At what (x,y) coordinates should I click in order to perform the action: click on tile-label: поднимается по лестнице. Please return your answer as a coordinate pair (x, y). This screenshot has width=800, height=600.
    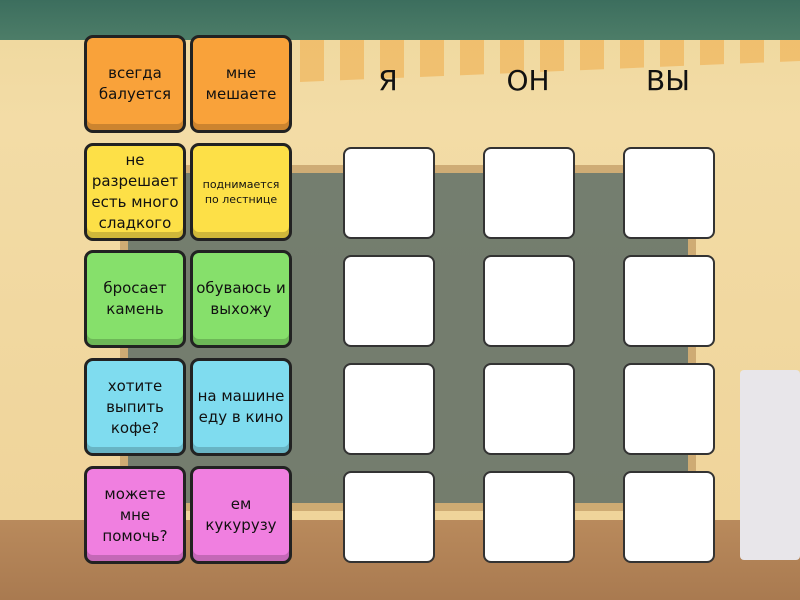
    Looking at the image, I should click on (241, 192).